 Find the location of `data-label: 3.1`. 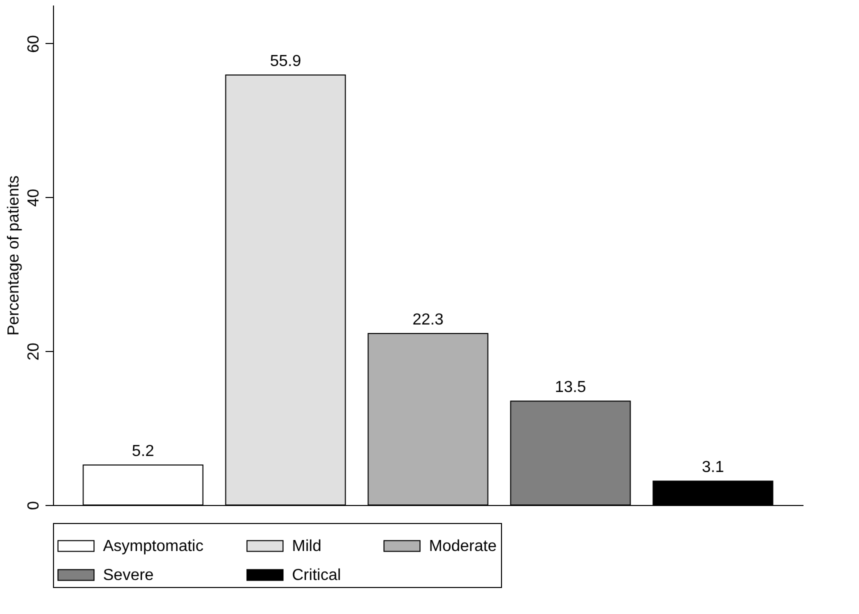

data-label: 3.1 is located at coordinates (713, 467).